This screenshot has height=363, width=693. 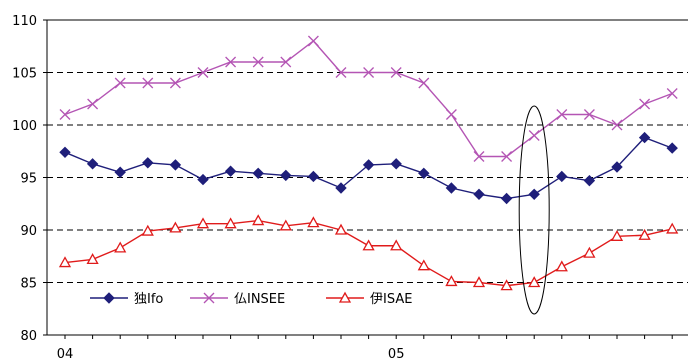 What do you see at coordinates (28, 179) in the screenshot?
I see `y-tick-label: 95` at bounding box center [28, 179].